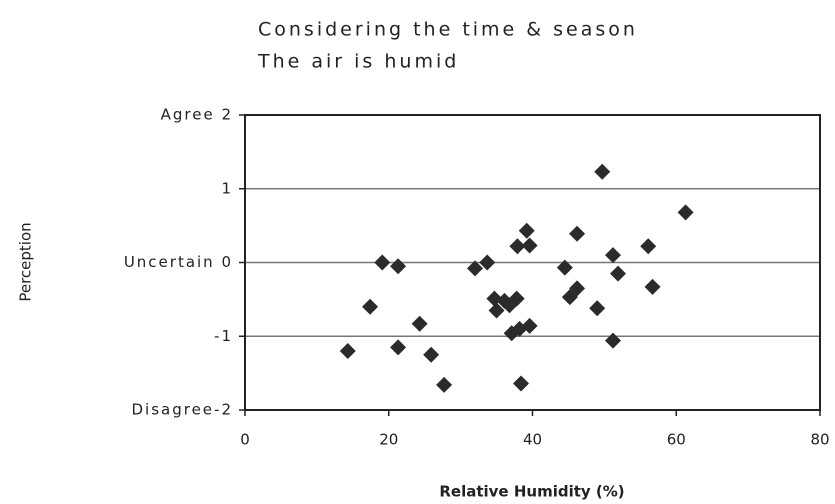 The image size is (835, 504). What do you see at coordinates (531, 492) in the screenshot?
I see `x-axis-label: Relative Humidity (%)` at bounding box center [531, 492].